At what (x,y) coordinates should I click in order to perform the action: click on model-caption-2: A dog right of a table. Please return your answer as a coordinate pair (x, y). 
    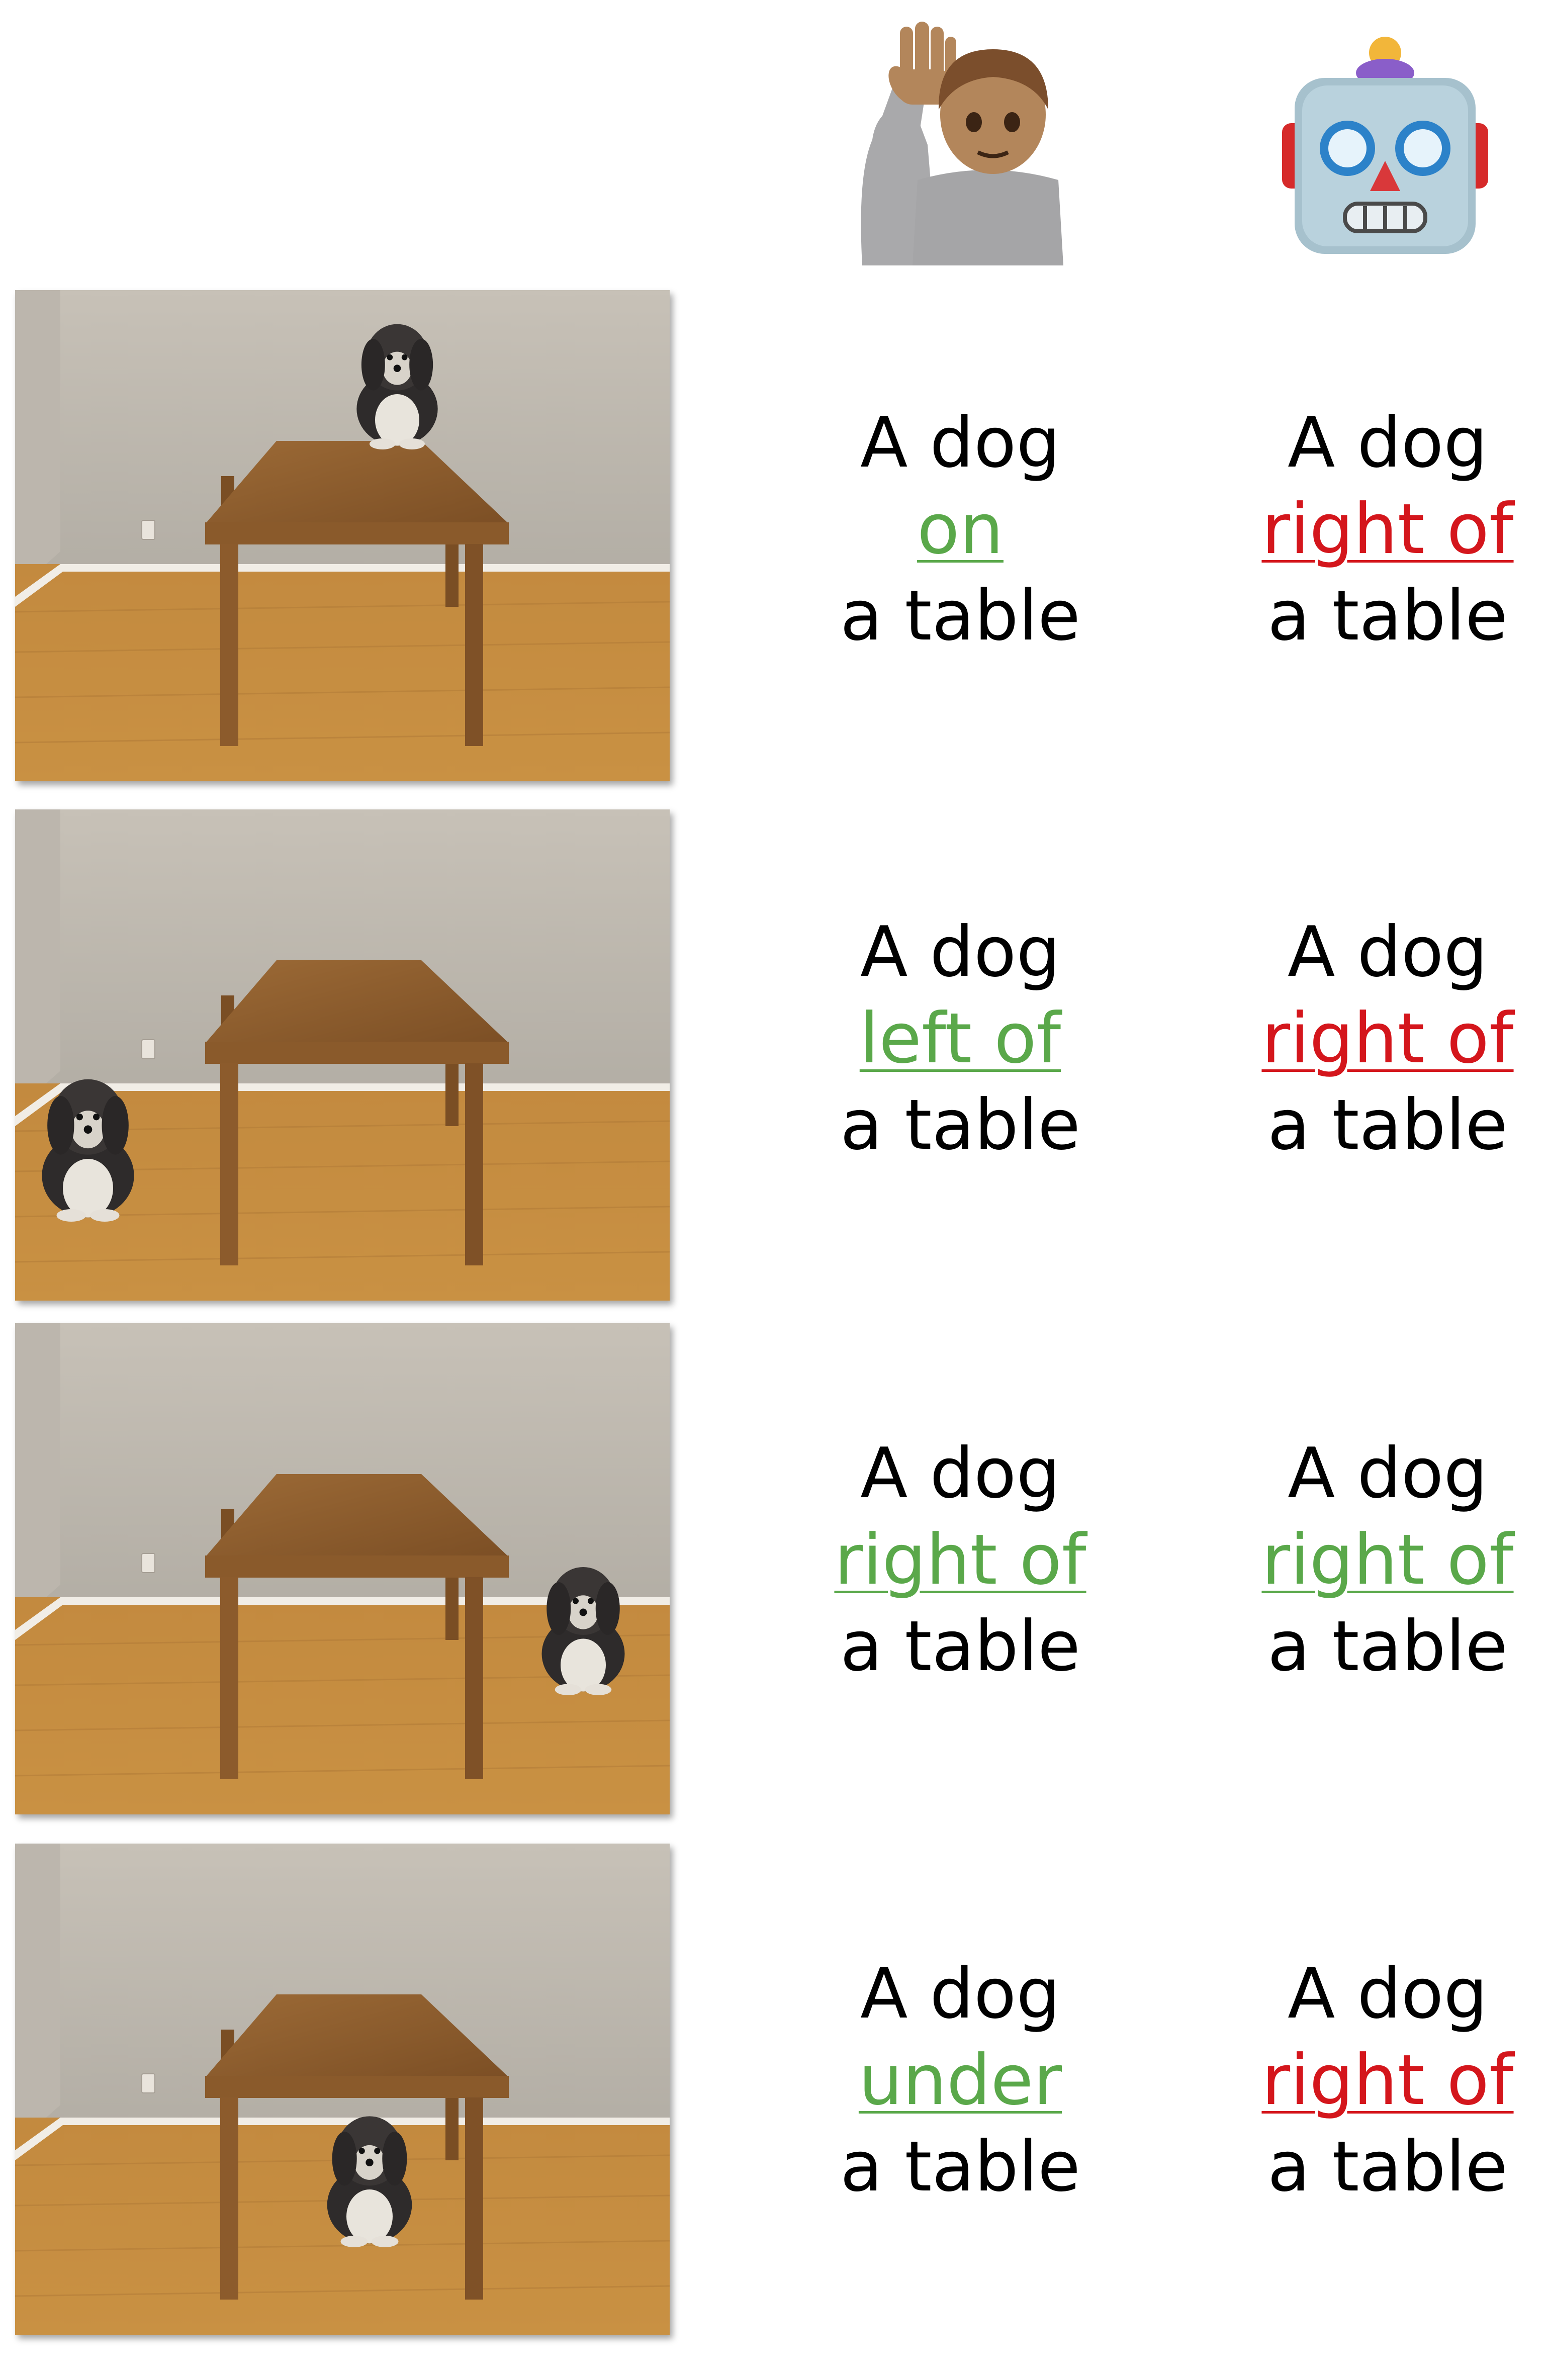
    Looking at the image, I should click on (1387, 1038).